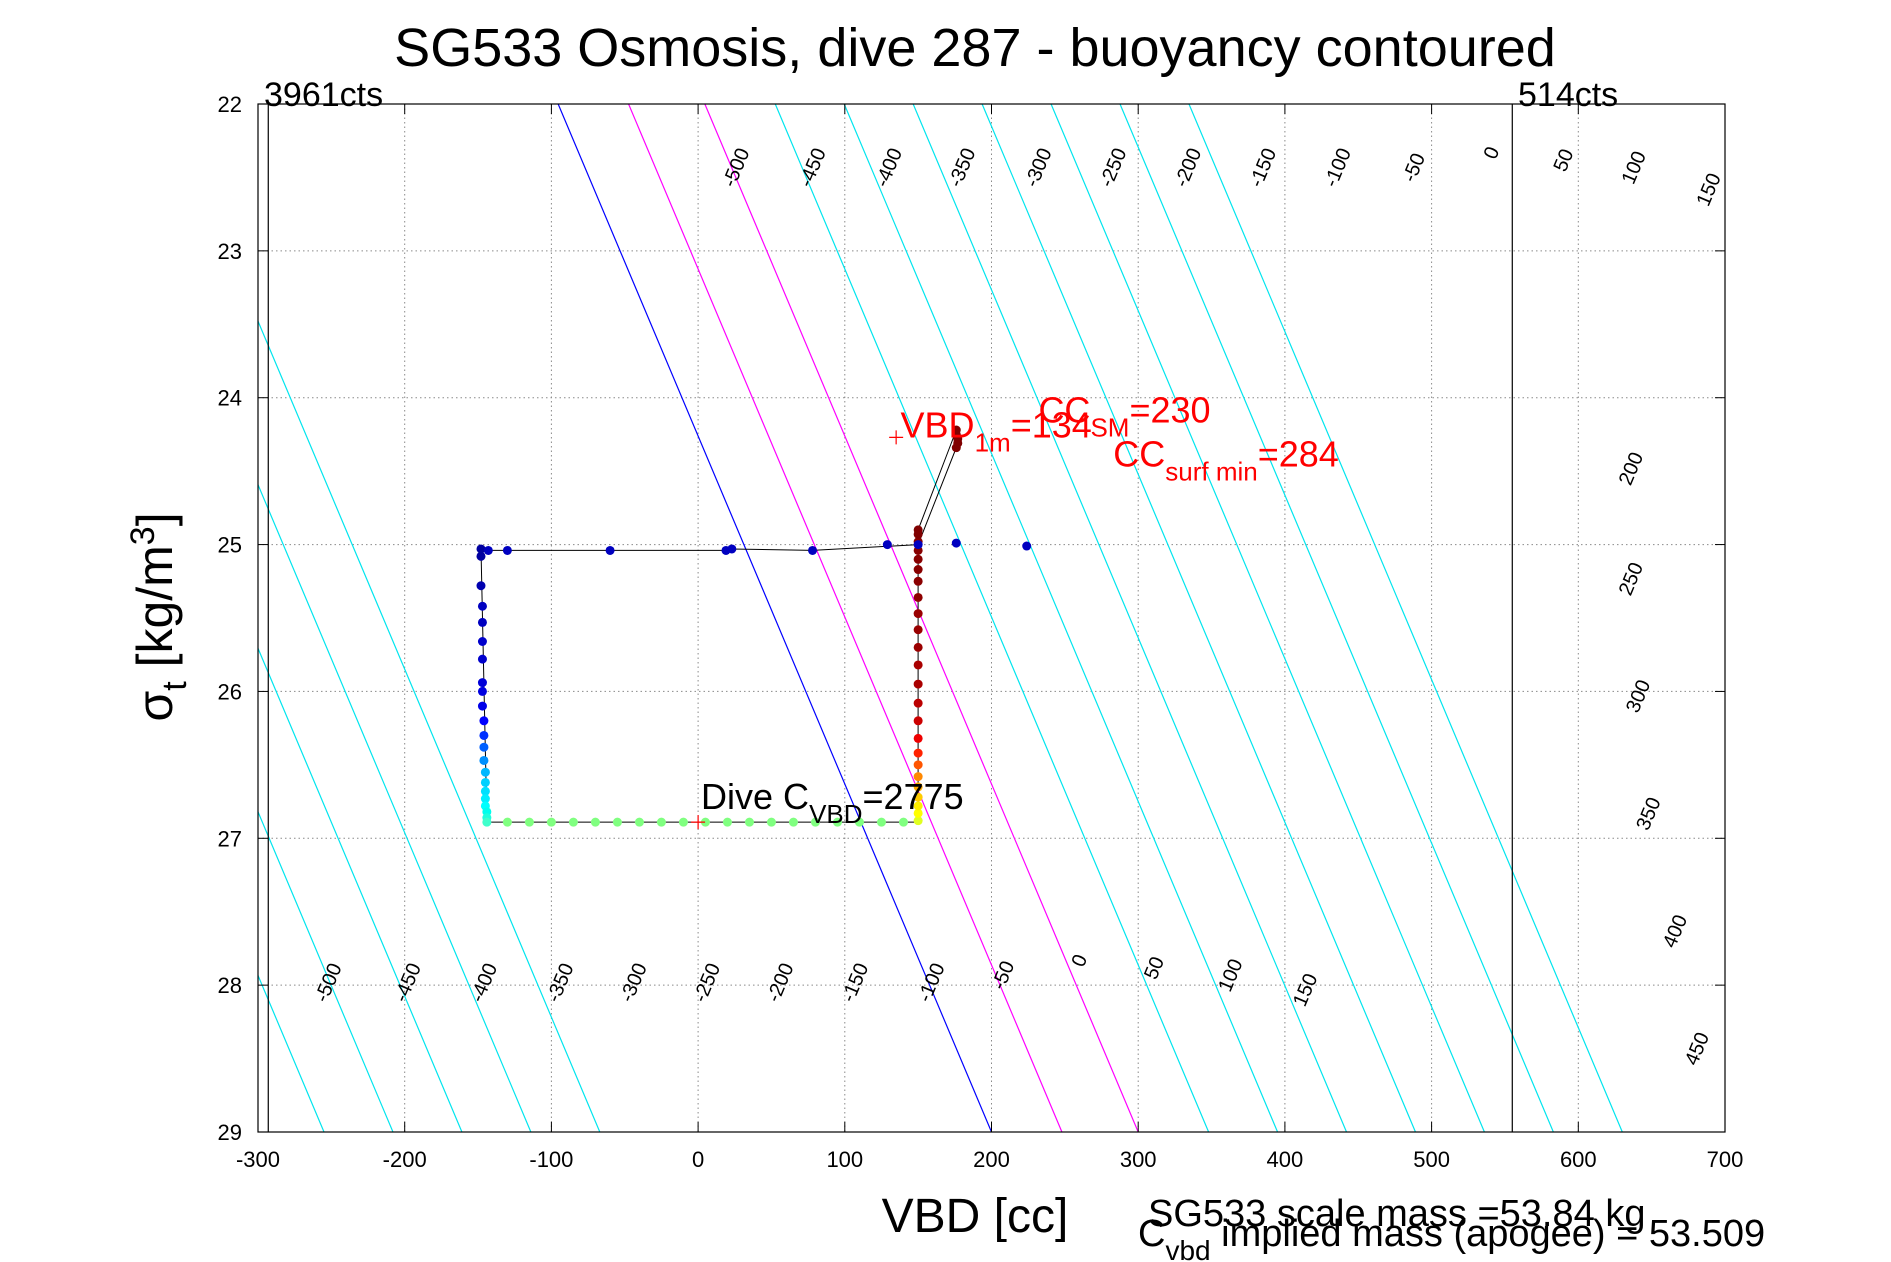 This screenshot has height=1262, width=1891. Describe the element at coordinates (754, 626) in the screenshot. I see `data-points` at that location.